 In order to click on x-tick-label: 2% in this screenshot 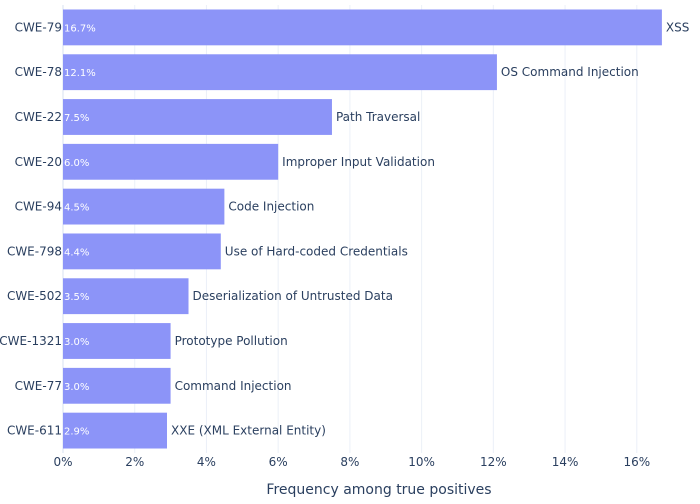, I will do `click(134, 462)`.